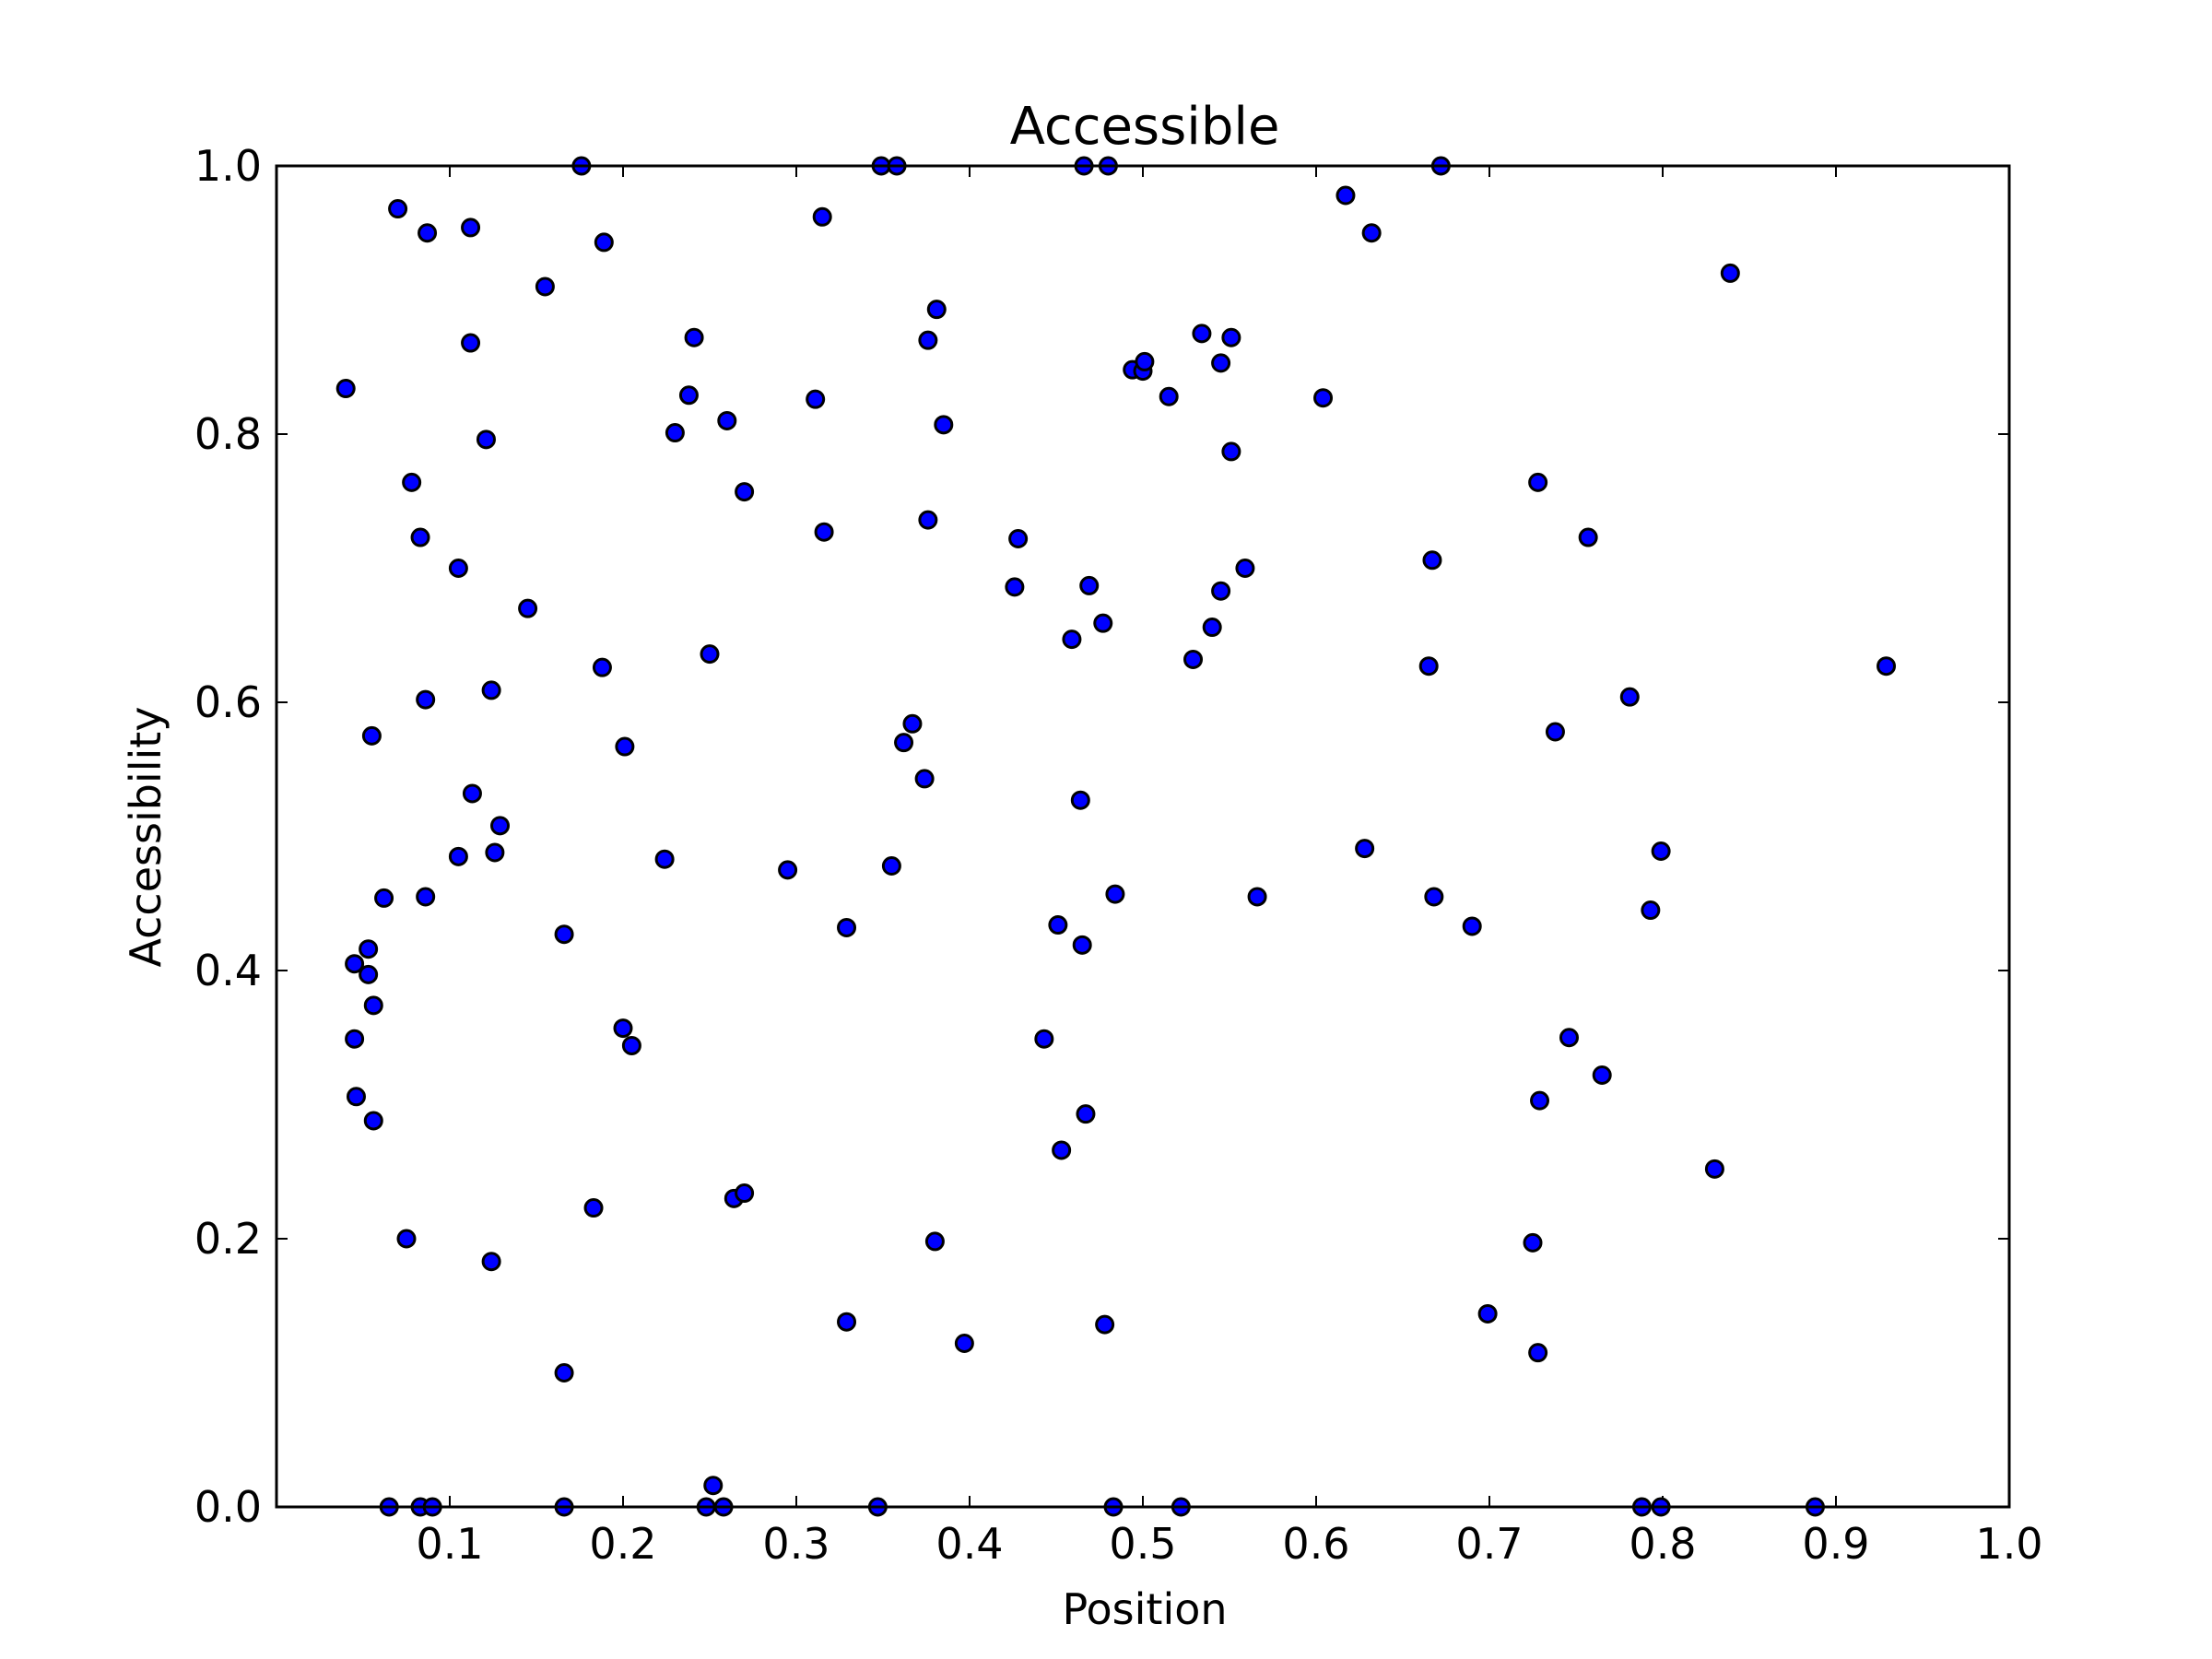  I want to click on y-tick-label: 0.0, so click(228, 1507).